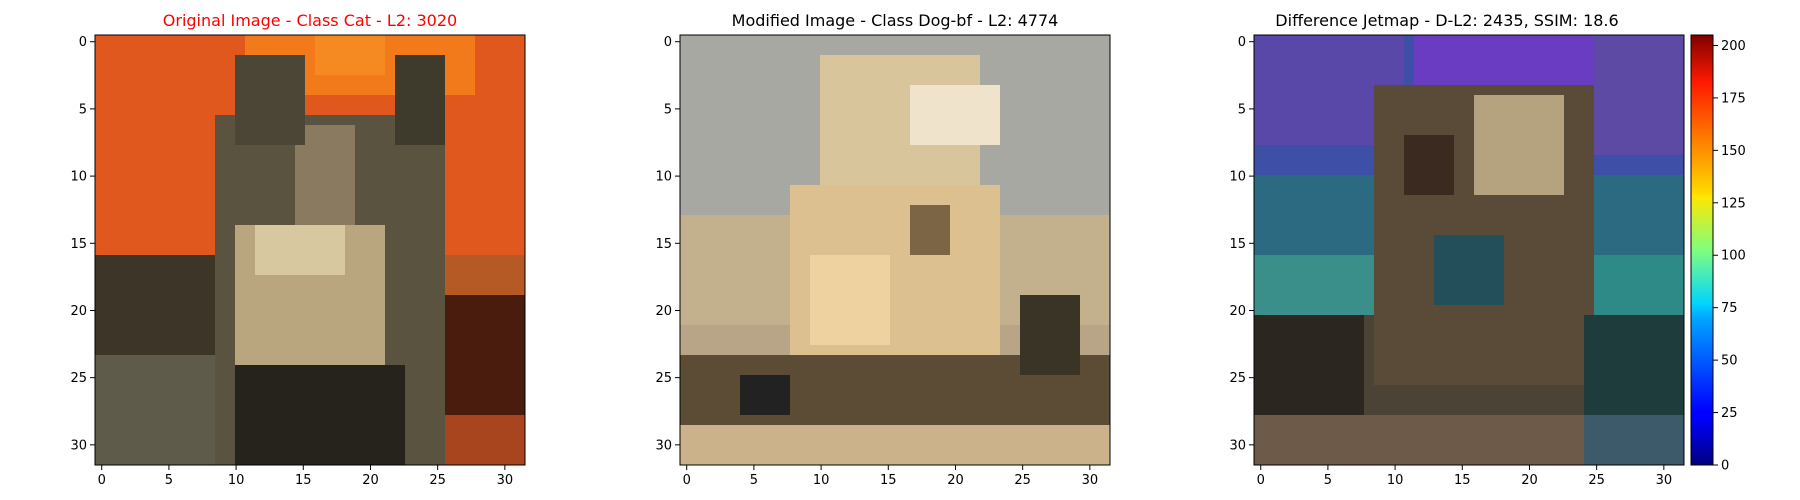  Describe the element at coordinates (1328, 480) in the screenshot. I see `panel-difference-x-tick-label: 5` at that location.